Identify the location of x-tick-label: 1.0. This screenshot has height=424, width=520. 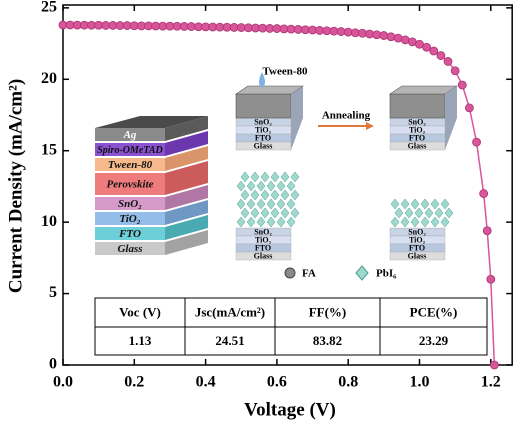
(420, 382).